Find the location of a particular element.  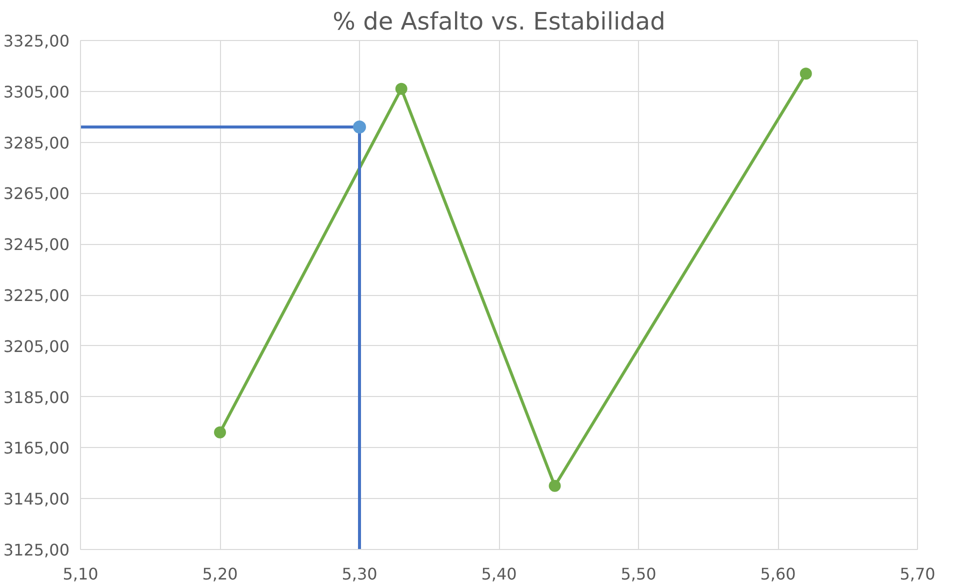

x-tick-label: 5,70 is located at coordinates (918, 574).